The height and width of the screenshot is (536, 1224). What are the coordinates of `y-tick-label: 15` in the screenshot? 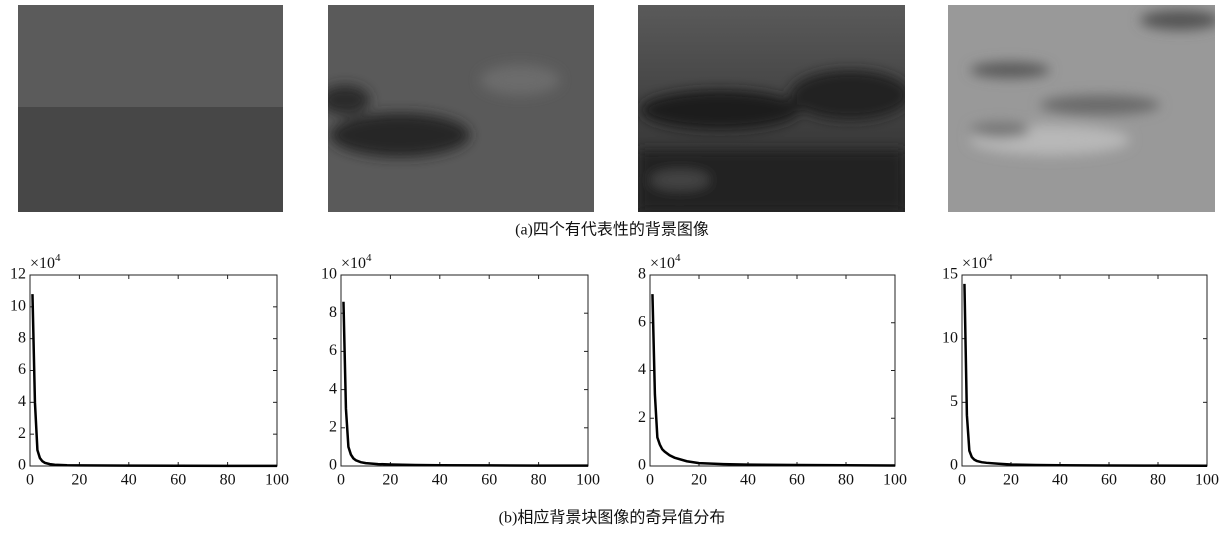 It's located at (950, 274).